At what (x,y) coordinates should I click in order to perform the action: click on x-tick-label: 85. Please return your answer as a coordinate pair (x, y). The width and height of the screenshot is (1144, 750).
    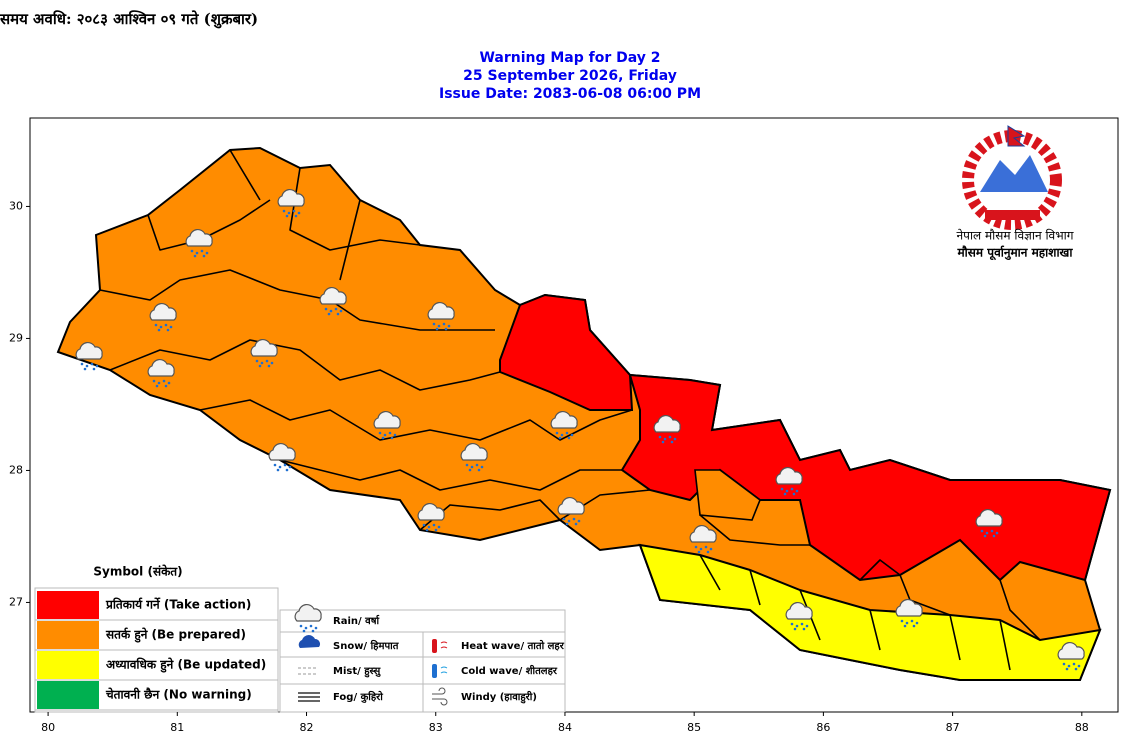
    Looking at the image, I should click on (694, 727).